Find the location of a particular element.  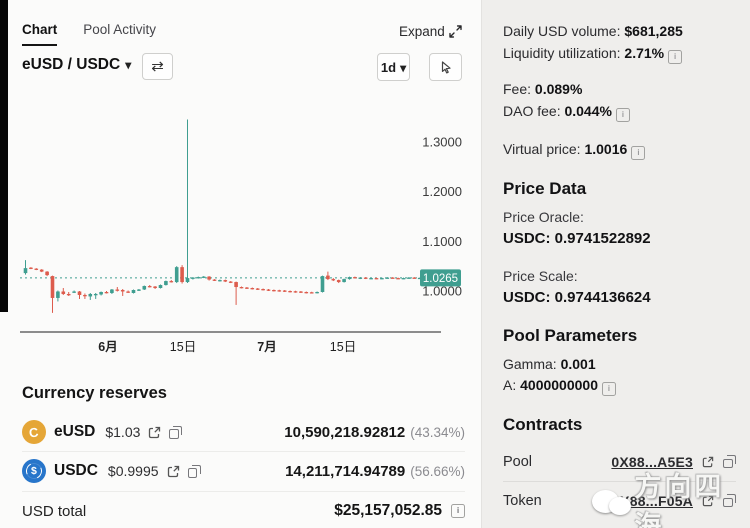

svg-text: 1.0265 is located at coordinates (440, 279).